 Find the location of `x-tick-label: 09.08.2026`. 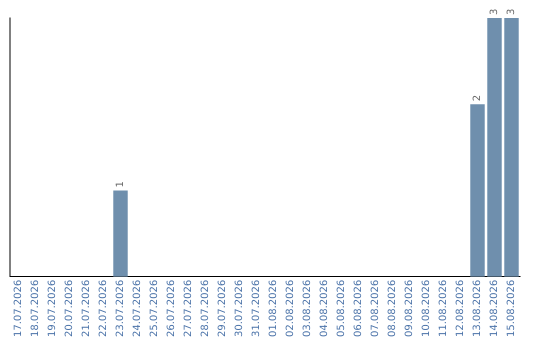

x-tick-label: 09.08.2026 is located at coordinates (410, 309).